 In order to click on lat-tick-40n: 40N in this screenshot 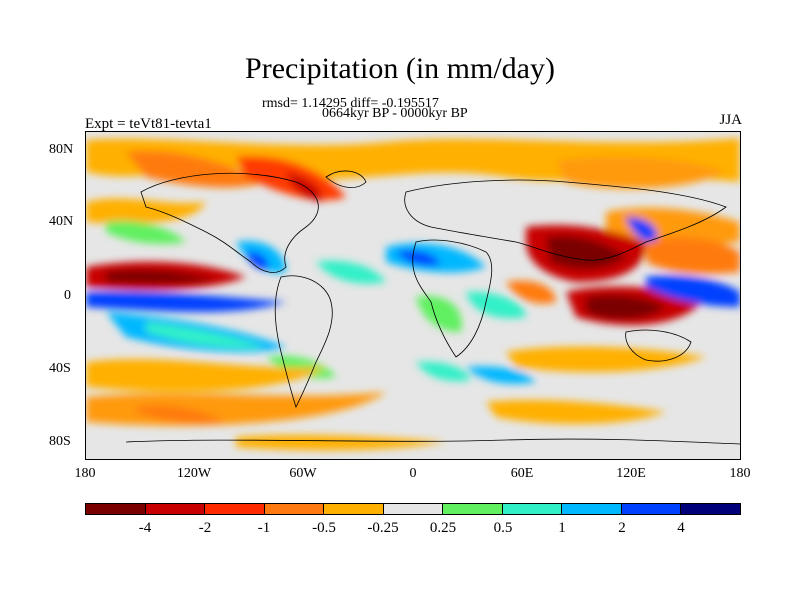, I will do `click(61, 221)`.